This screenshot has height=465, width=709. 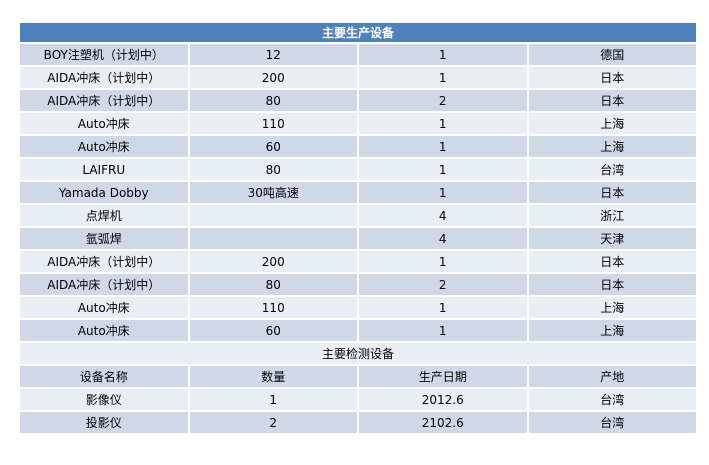 I want to click on table-row: BOY注塑机（计划中） 12 1 德国, so click(x=358, y=54).